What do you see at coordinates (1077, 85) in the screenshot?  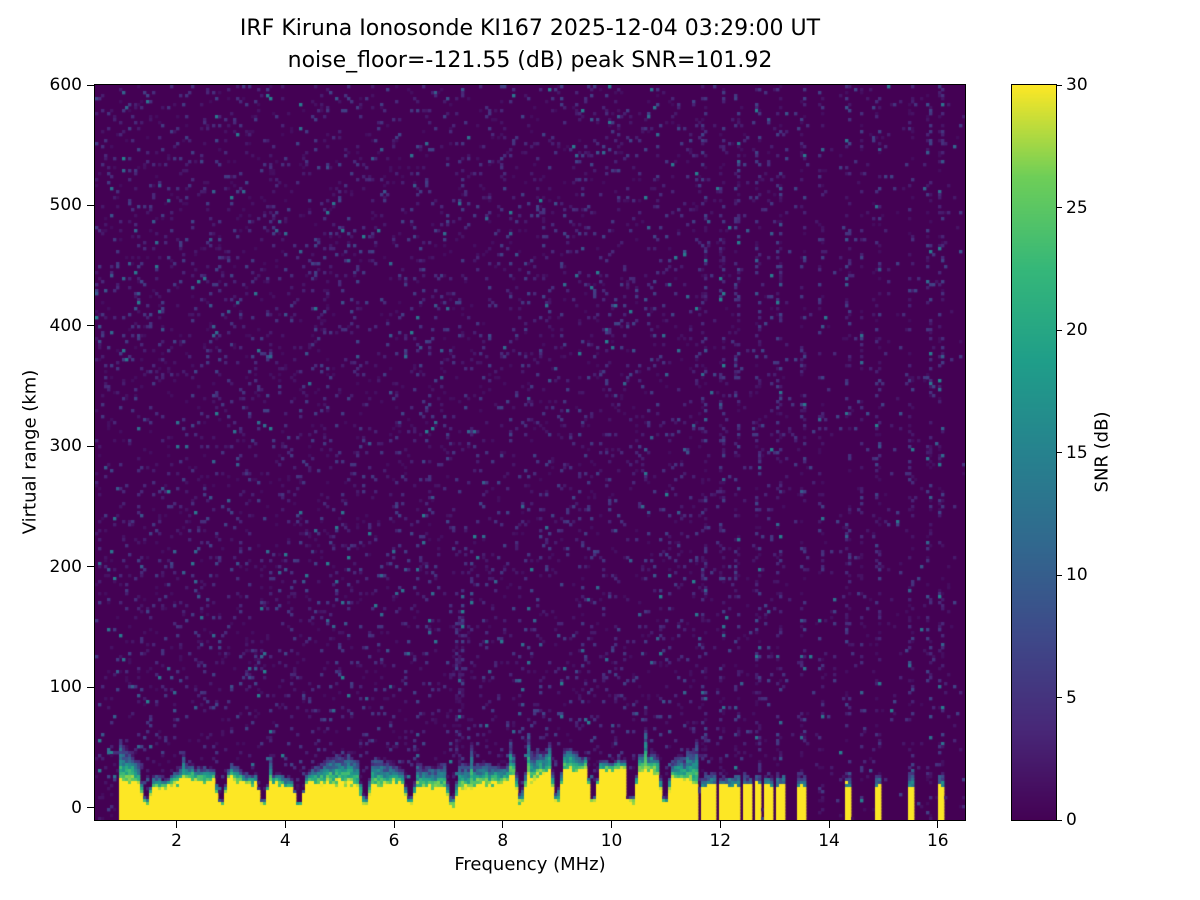 I see `colorbar-tick-label: 30` at bounding box center [1077, 85].